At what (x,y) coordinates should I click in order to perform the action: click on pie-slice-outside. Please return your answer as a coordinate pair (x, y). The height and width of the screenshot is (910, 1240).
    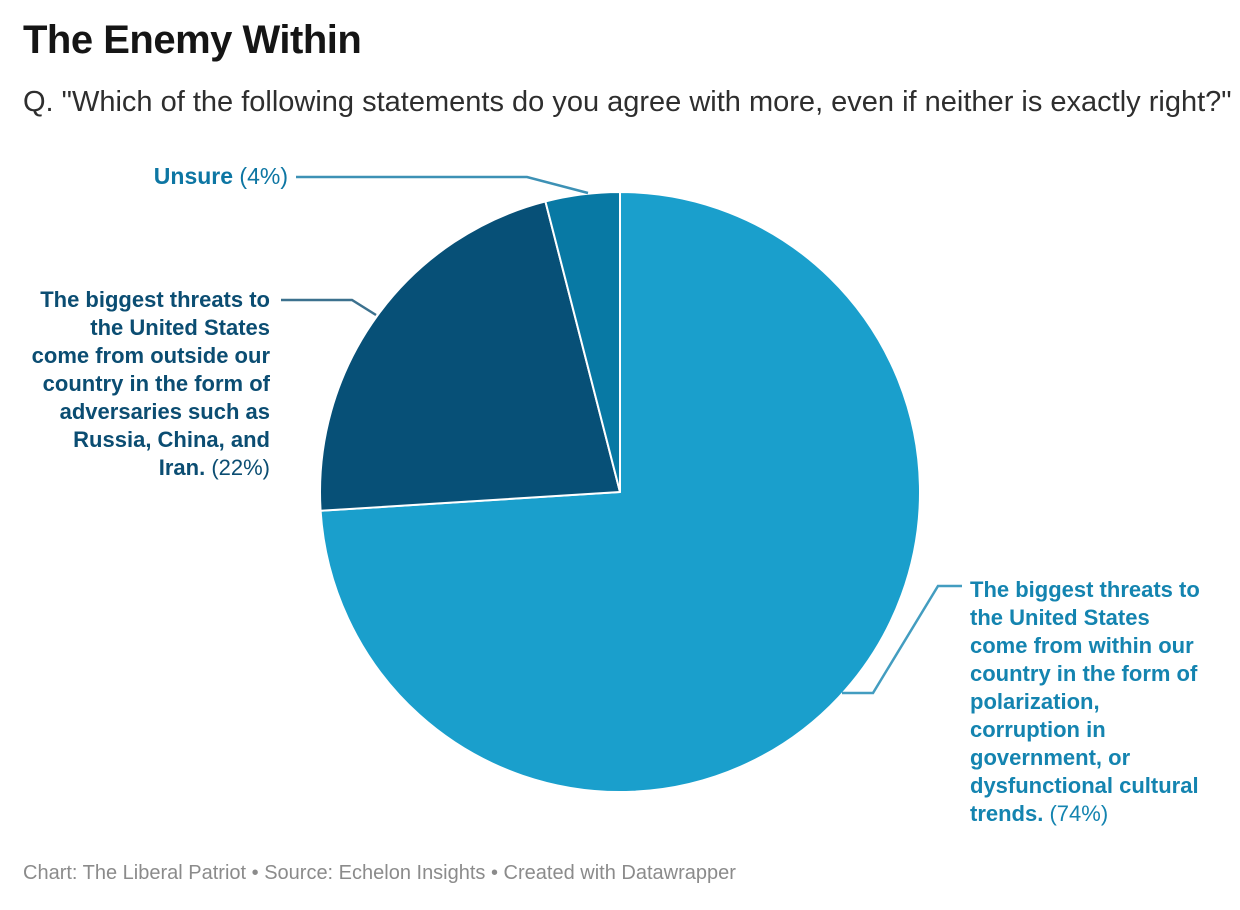
    Looking at the image, I should click on (470, 356).